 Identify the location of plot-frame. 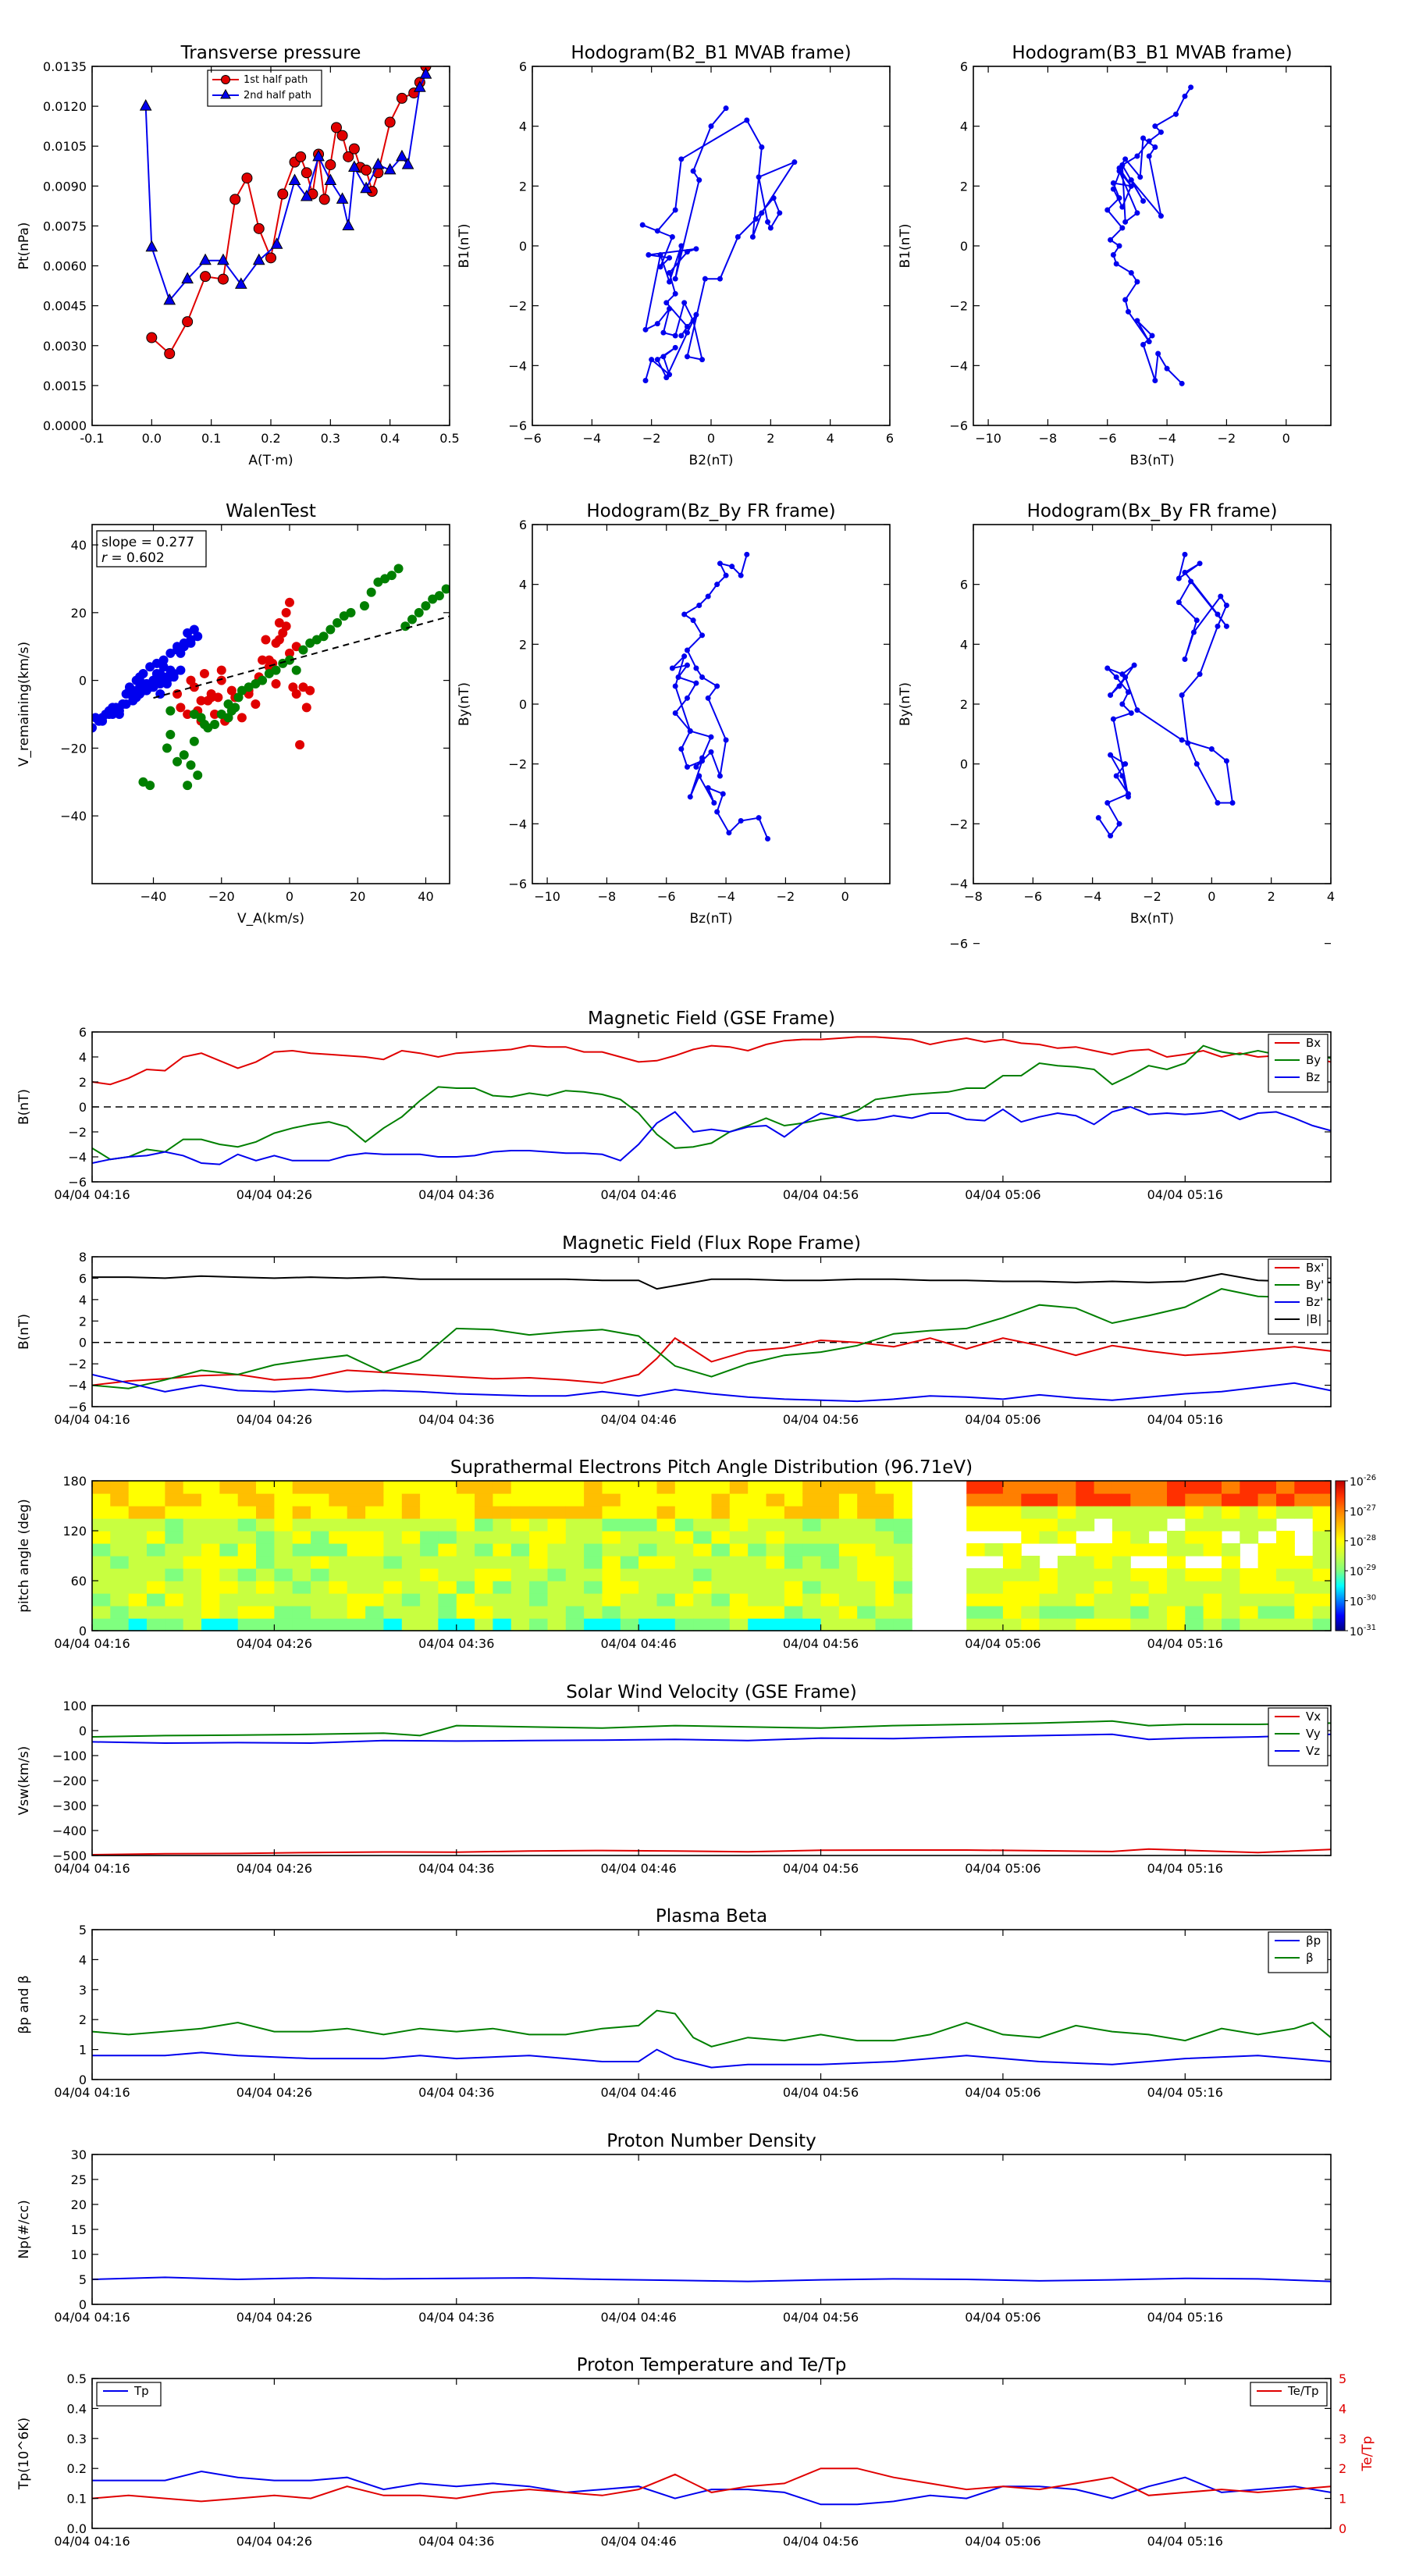
(712, 2453).